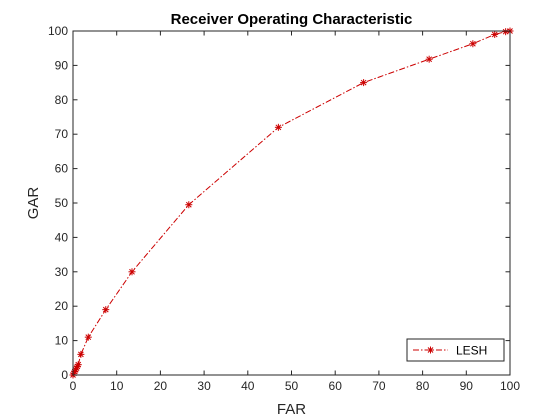 This screenshot has width=560, height=420. What do you see at coordinates (379, 386) in the screenshot?
I see `x-tick-label: 70` at bounding box center [379, 386].